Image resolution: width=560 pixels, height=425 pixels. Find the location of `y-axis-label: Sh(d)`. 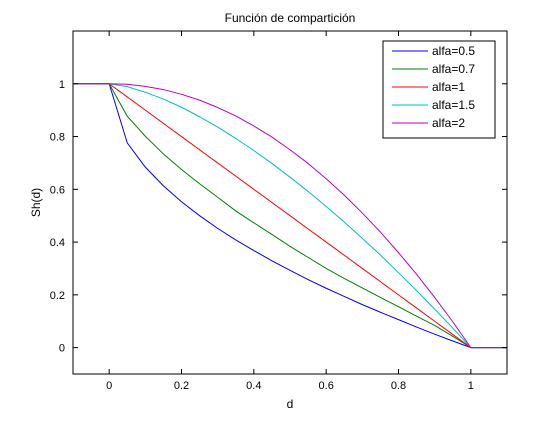

y-axis-label: Sh(d) is located at coordinates (36, 202).